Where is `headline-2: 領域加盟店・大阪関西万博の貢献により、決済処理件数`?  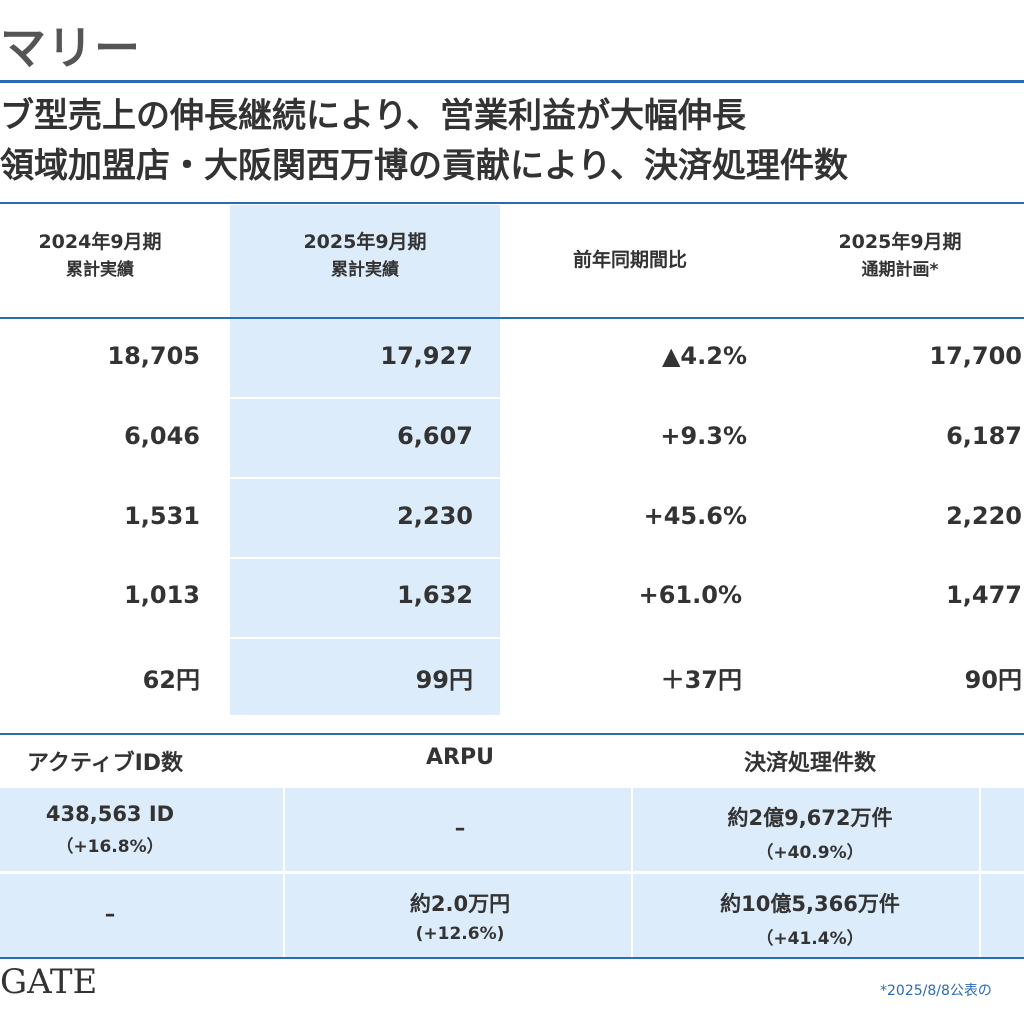
headline-2: 領域加盟店・大阪関西万博の貢献により、決済処理件数 is located at coordinates (424, 166).